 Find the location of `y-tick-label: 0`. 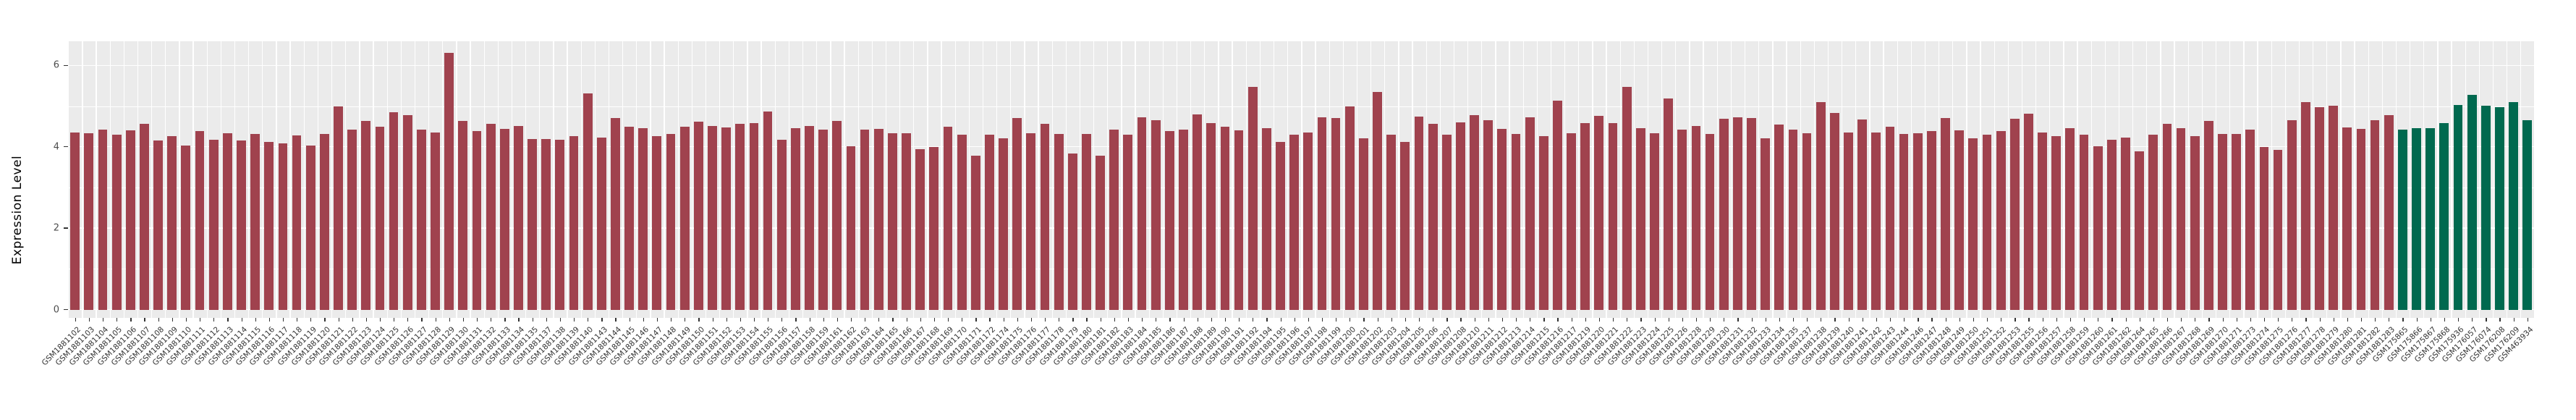

y-tick-label: 0 is located at coordinates (56, 309).